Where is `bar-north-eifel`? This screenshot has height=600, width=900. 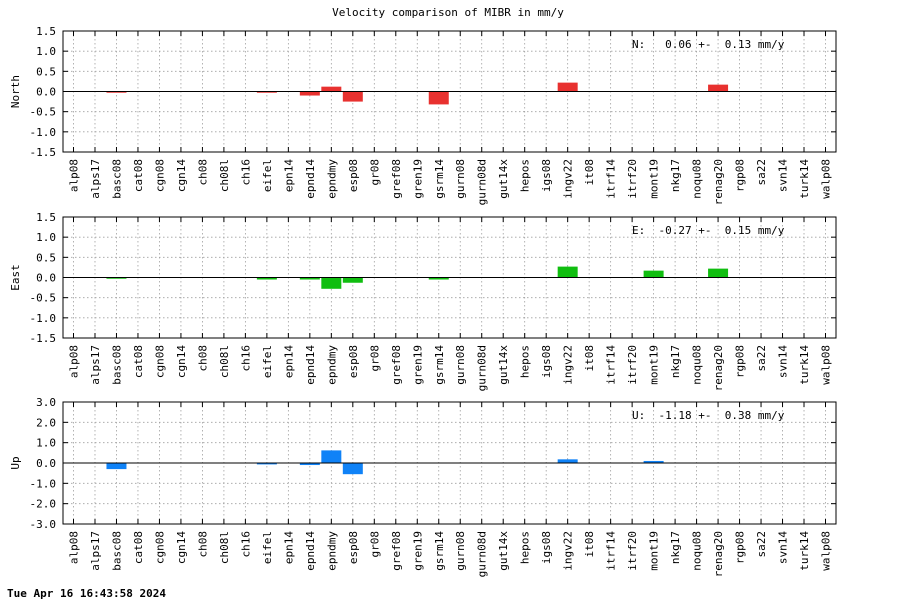 bar-north-eifel is located at coordinates (266, 92).